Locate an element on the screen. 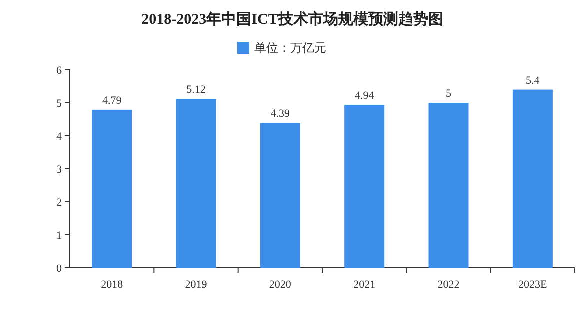  xtick: 2021 is located at coordinates (365, 285).